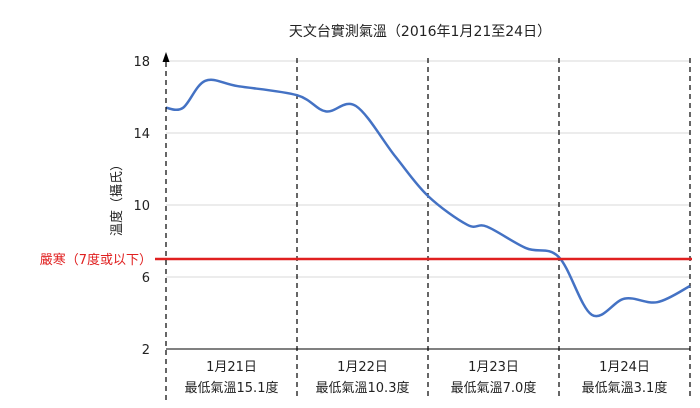 The width and height of the screenshot is (700, 408). What do you see at coordinates (96, 260) in the screenshot?
I see `threshold-label: 嚴寒（7度或以下）` at bounding box center [96, 260].